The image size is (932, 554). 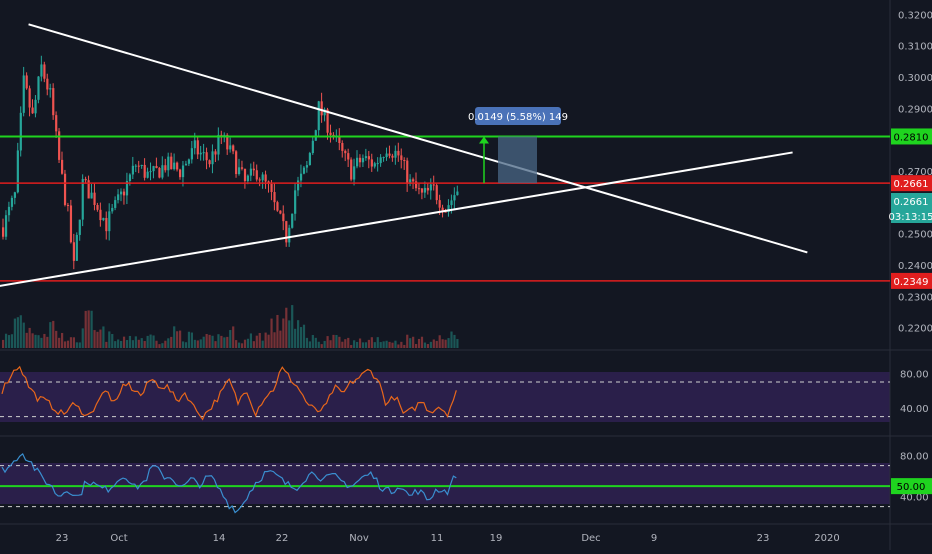 What do you see at coordinates (911, 486) in the screenshot?
I see `oscillator-level-tag-bg` at bounding box center [911, 486].